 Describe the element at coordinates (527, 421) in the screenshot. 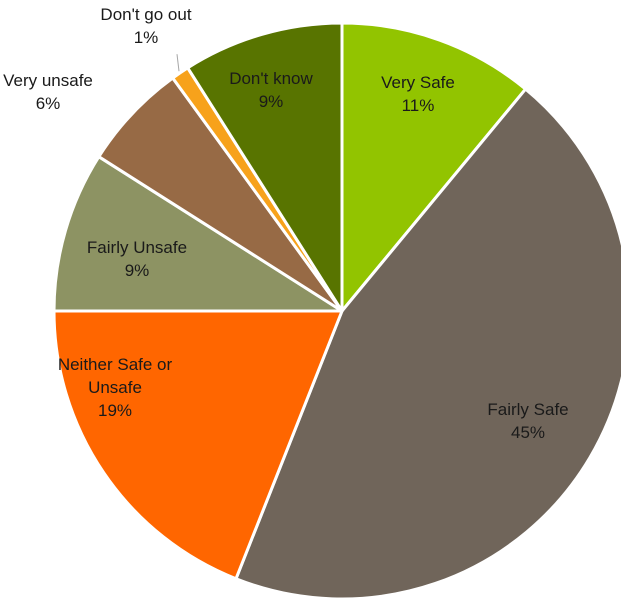

I see `data-label-fairly-safe: Fairly Safe 45%` at that location.